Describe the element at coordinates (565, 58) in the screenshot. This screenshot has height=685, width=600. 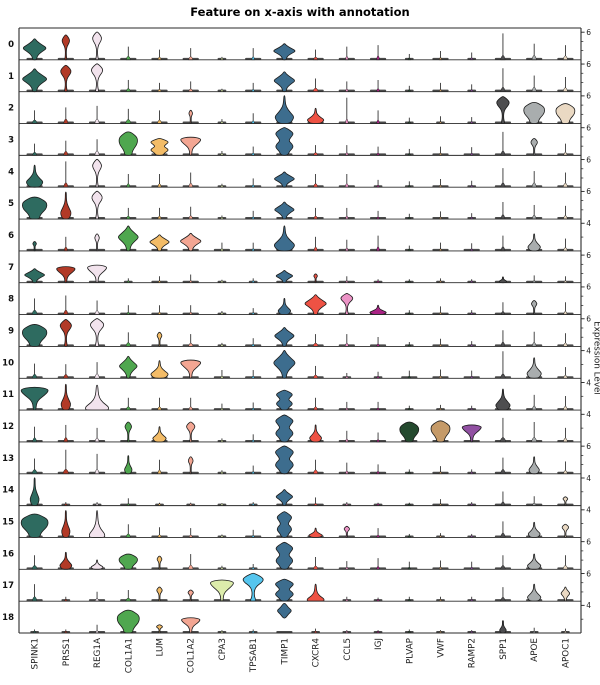
I see `violin-APOC1-cluster0` at that location.